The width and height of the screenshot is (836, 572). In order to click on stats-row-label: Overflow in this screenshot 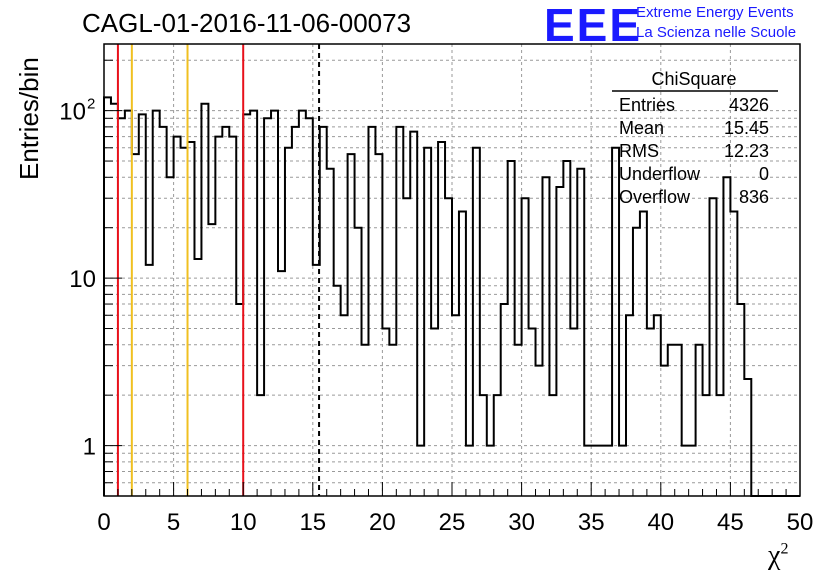, I will do `click(655, 197)`.